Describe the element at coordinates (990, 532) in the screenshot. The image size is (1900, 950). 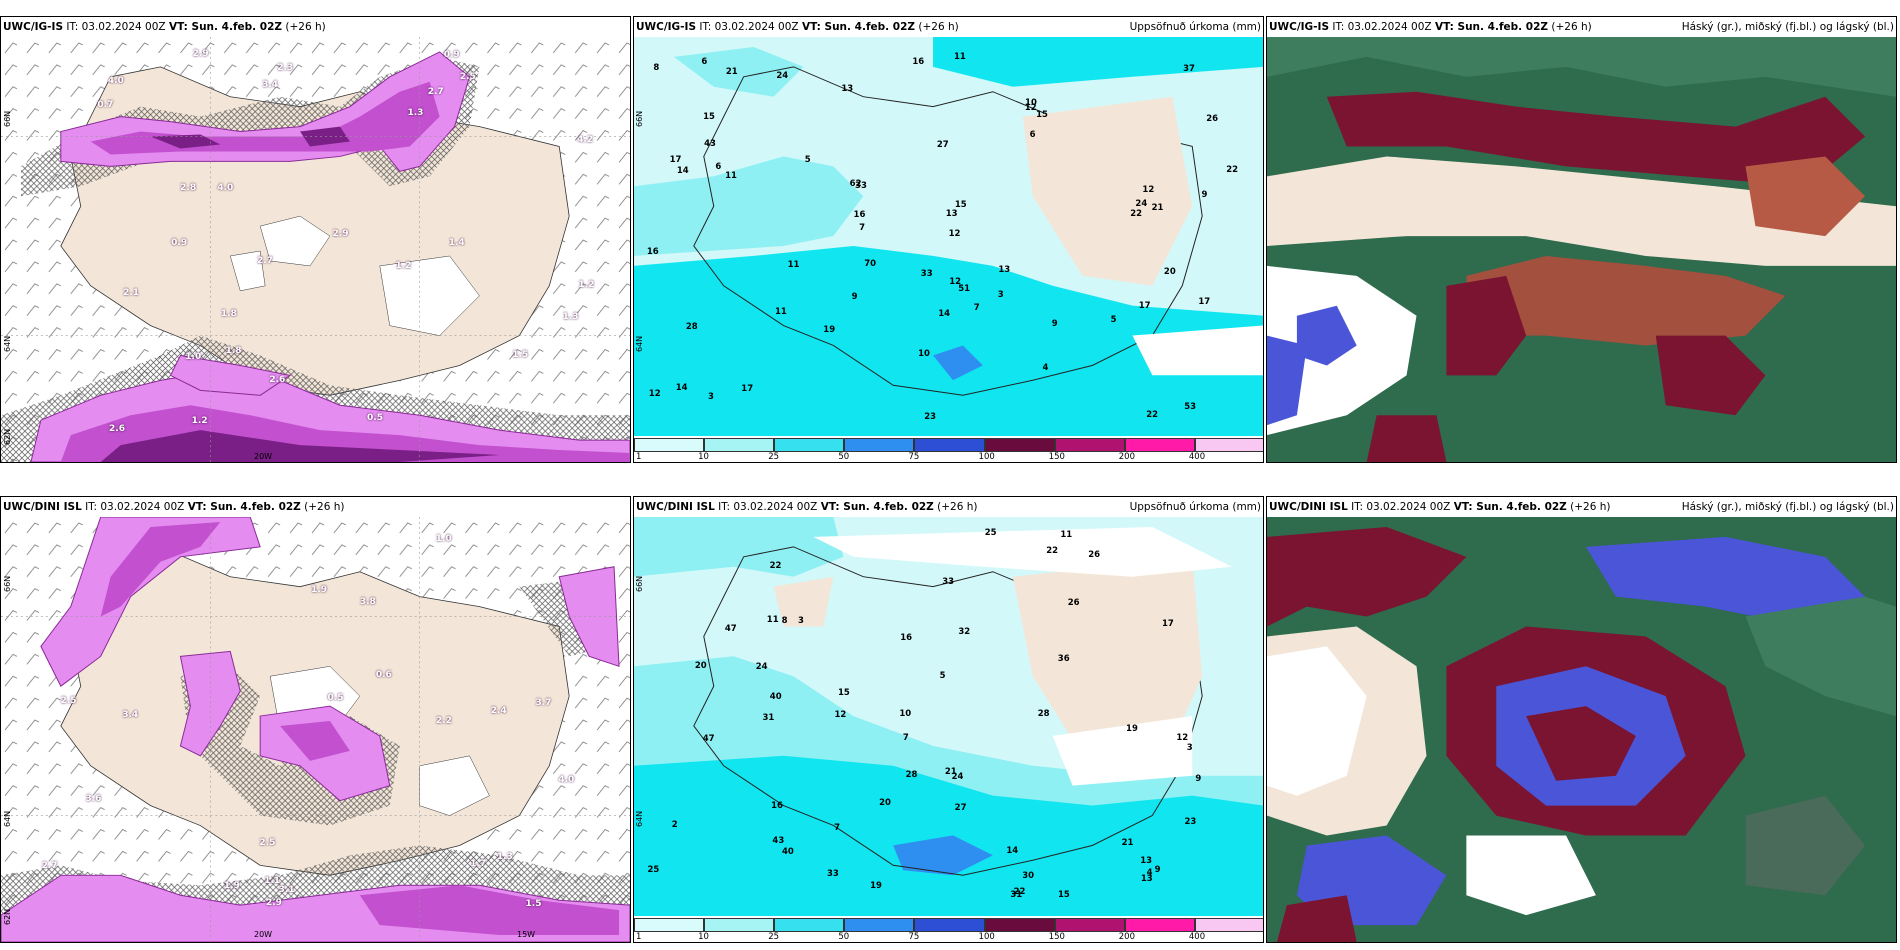
I see `precip-value: 25` at that location.